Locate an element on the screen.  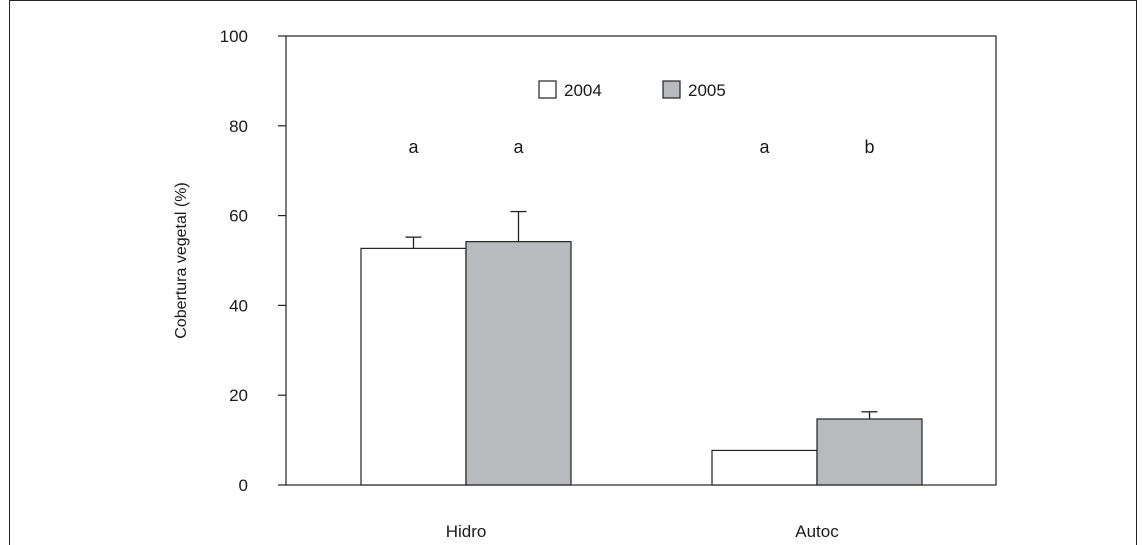
legend-label-2005: 2005 is located at coordinates (707, 90).